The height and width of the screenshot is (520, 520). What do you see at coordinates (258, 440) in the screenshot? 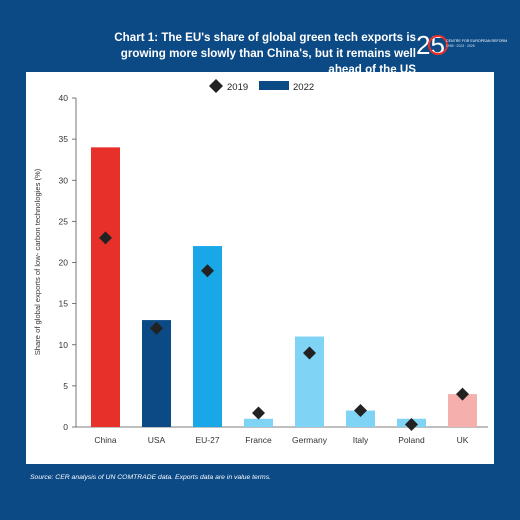
I see `x-tick-label: France` at bounding box center [258, 440].